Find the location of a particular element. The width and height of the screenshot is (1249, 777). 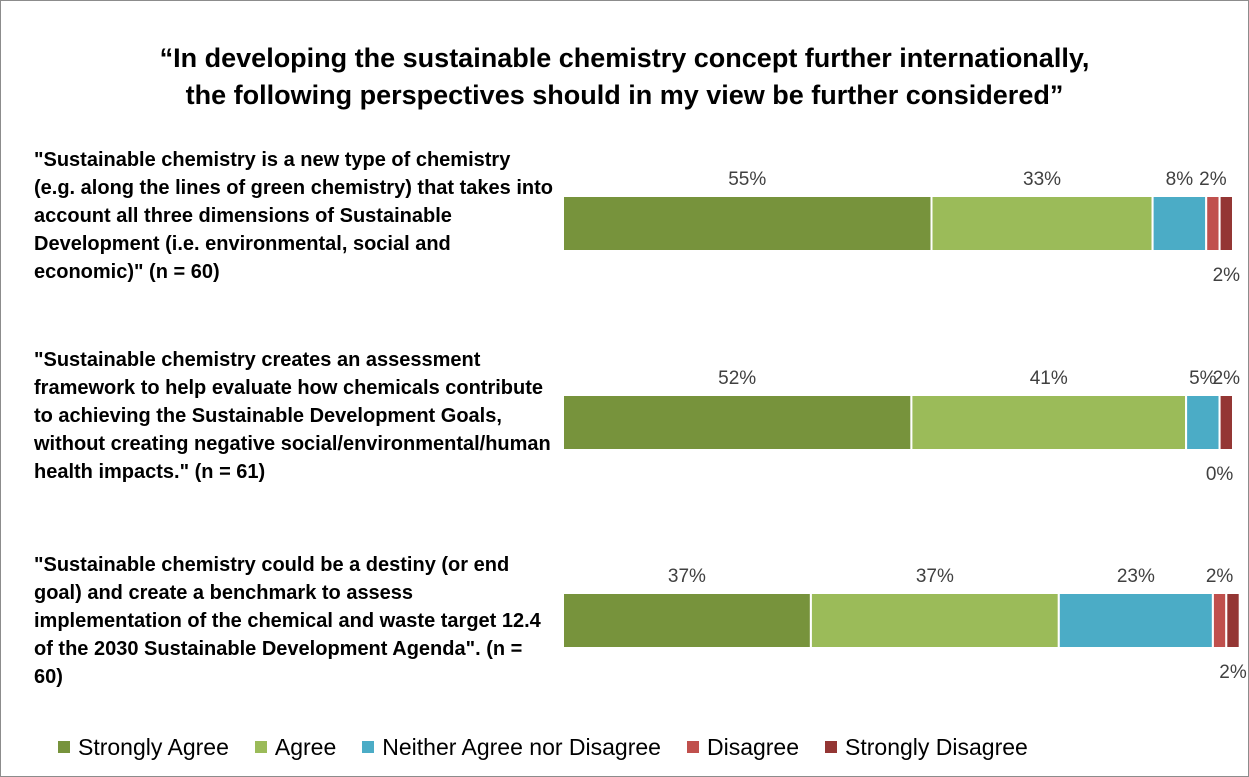

data-label-strongly-agree-1: 55% is located at coordinates (747, 179).